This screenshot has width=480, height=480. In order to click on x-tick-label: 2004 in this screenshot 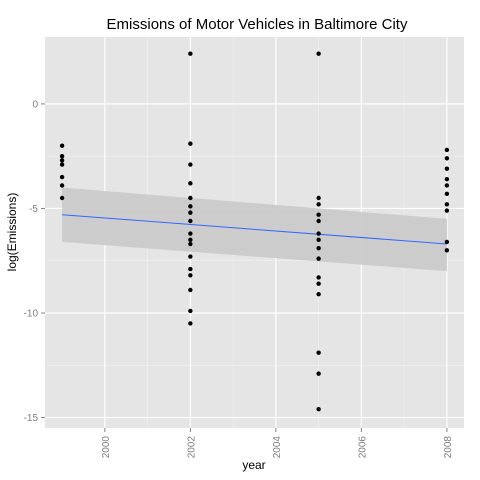, I will do `click(277, 447)`.